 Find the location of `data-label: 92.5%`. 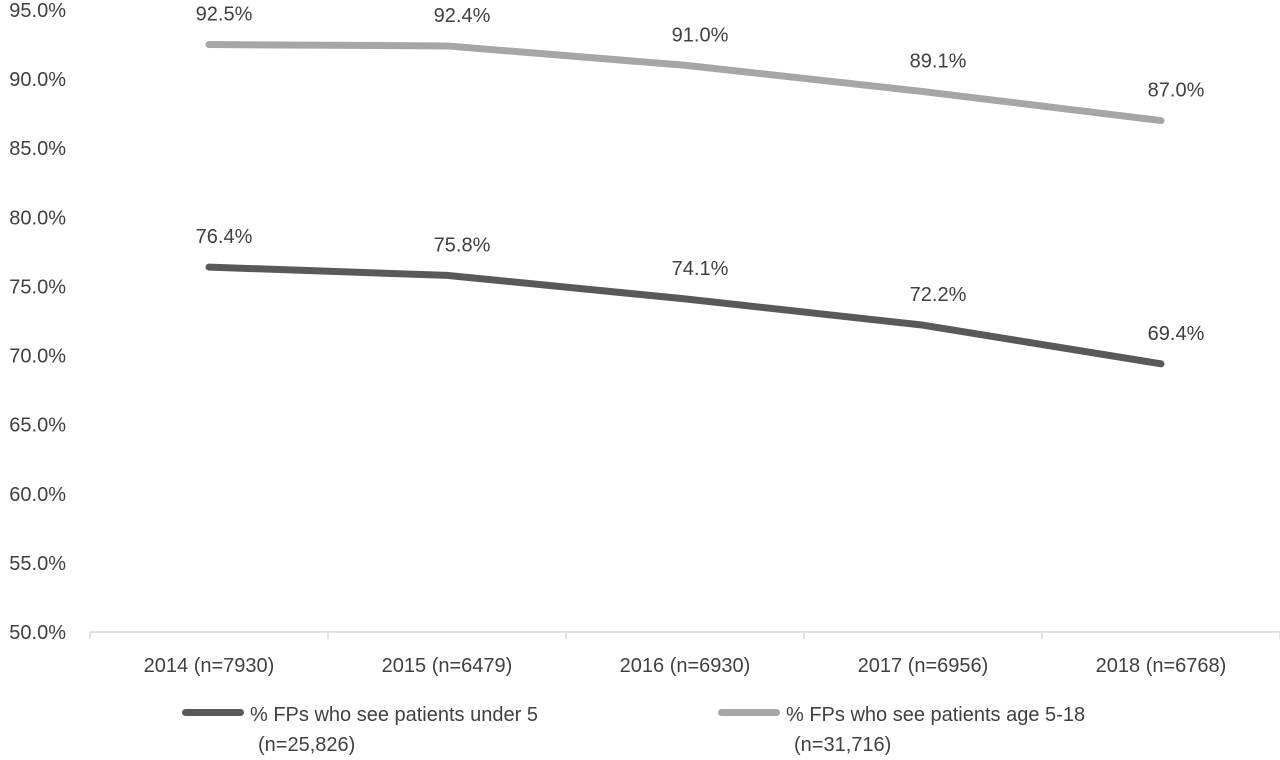

data-label: 92.5% is located at coordinates (224, 15).